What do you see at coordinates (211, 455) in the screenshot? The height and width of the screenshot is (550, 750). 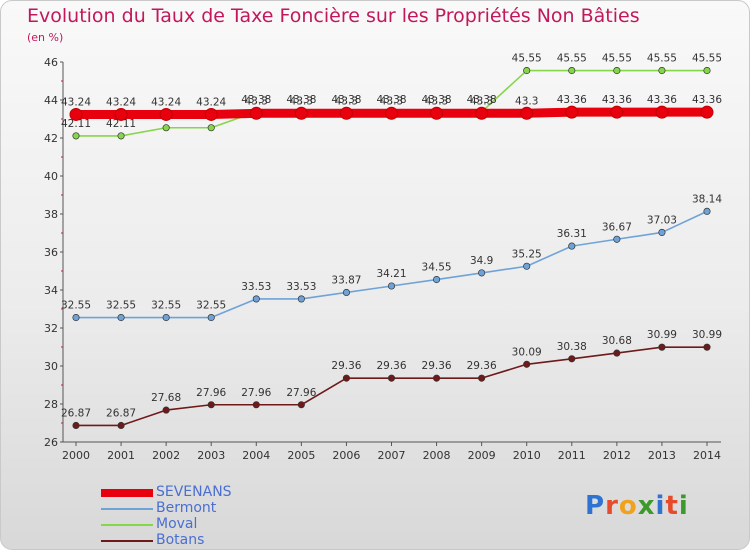 I see `x-tick-label: 2003` at bounding box center [211, 455].